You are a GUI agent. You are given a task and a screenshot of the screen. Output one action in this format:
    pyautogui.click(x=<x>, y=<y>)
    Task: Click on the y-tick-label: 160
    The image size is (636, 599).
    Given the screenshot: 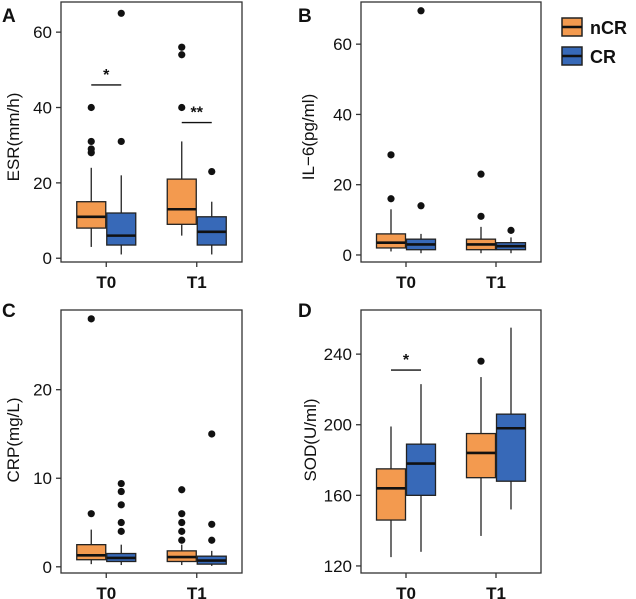 What is the action you would take?
    pyautogui.click(x=338, y=495)
    